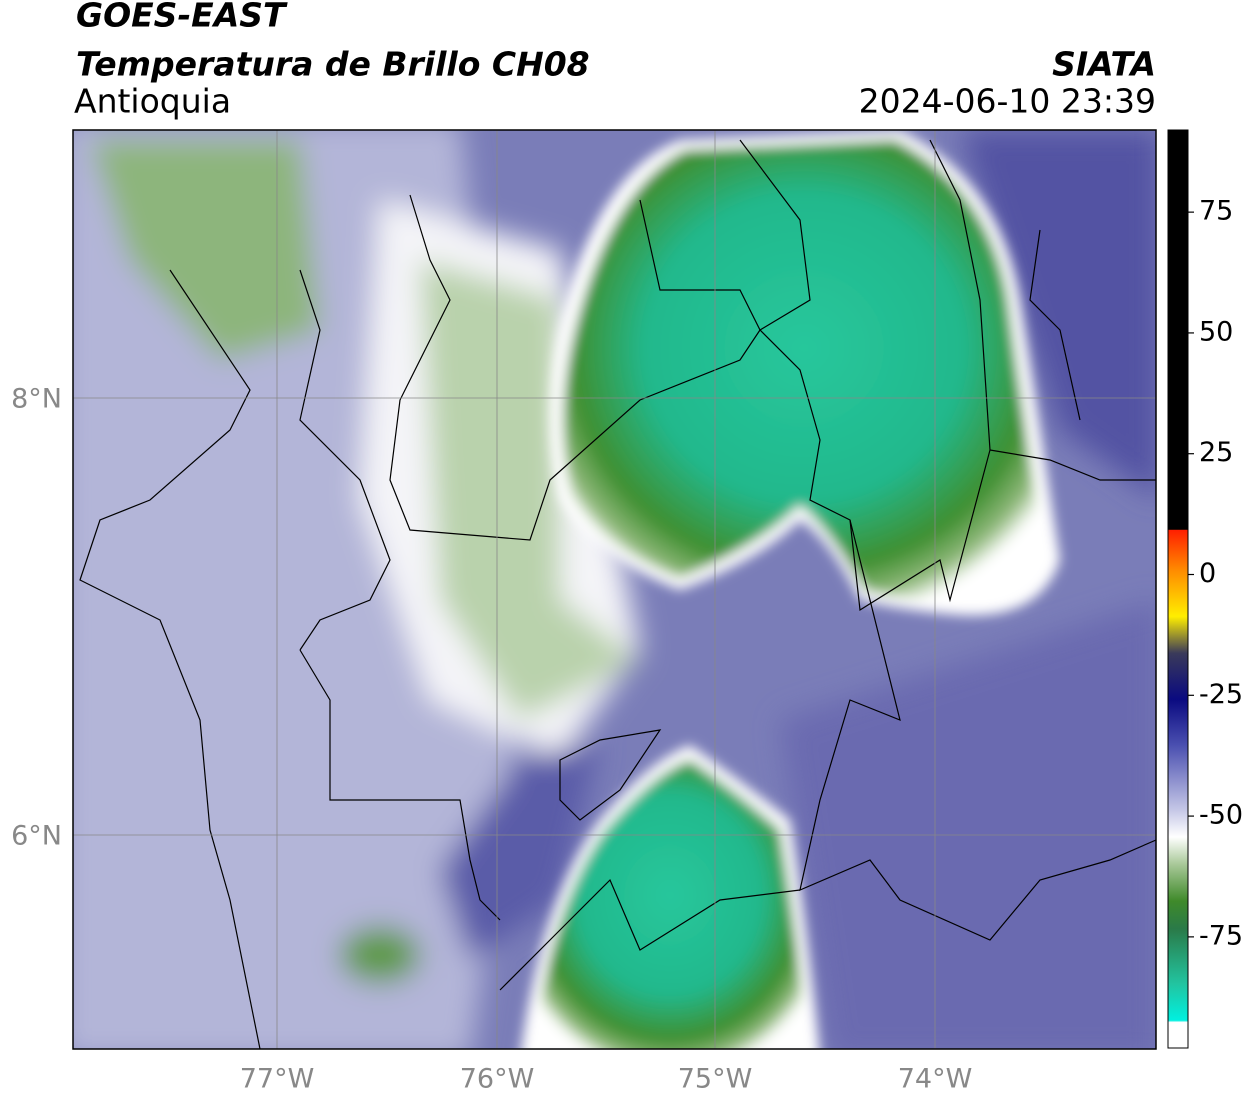 Image resolution: width=1252 pixels, height=1099 pixels. Describe the element at coordinates (1207, 573) in the screenshot. I see `colorbar-tick-label: 0` at that location.